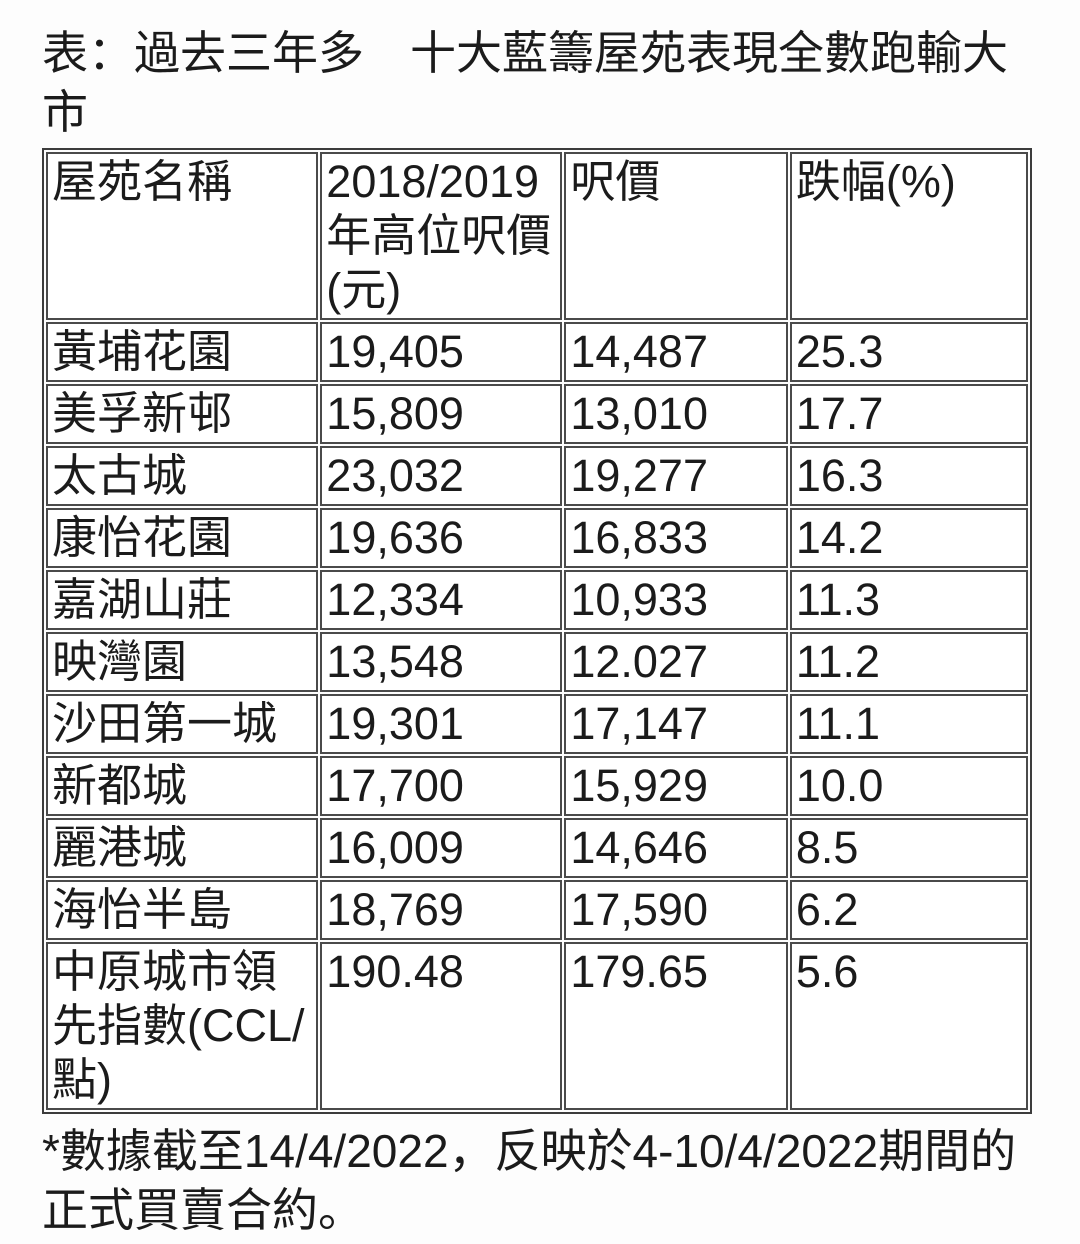 This screenshot has width=1080, height=1244. What do you see at coordinates (441, 785) in the screenshot?
I see `table-cell: 17,700` at bounding box center [441, 785].